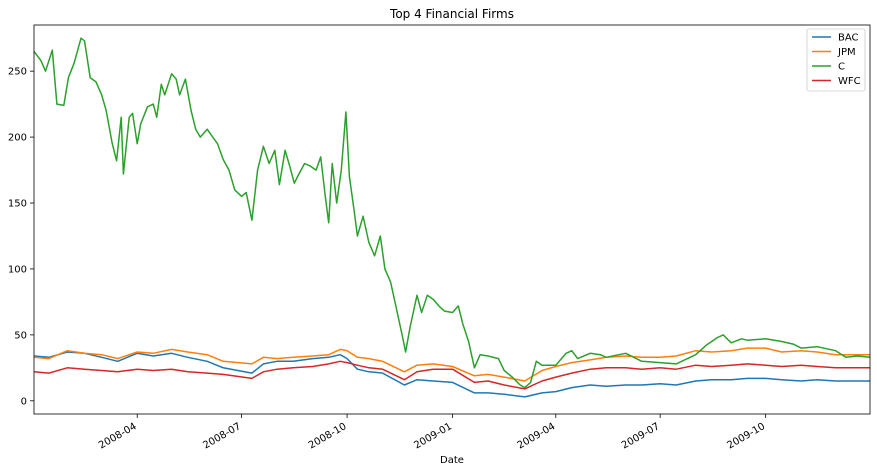  Describe the element at coordinates (841, 67) in the screenshot. I see `legend-label-c: C` at that location.